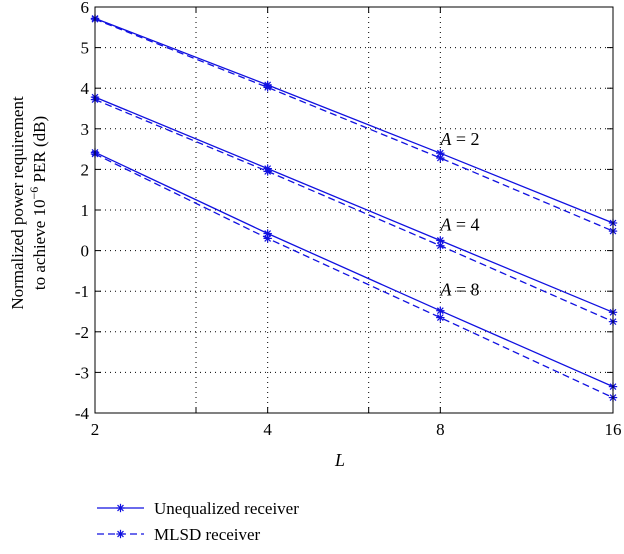  What do you see at coordinates (613, 429) in the screenshot?
I see `x-tick-label: 16` at bounding box center [613, 429].